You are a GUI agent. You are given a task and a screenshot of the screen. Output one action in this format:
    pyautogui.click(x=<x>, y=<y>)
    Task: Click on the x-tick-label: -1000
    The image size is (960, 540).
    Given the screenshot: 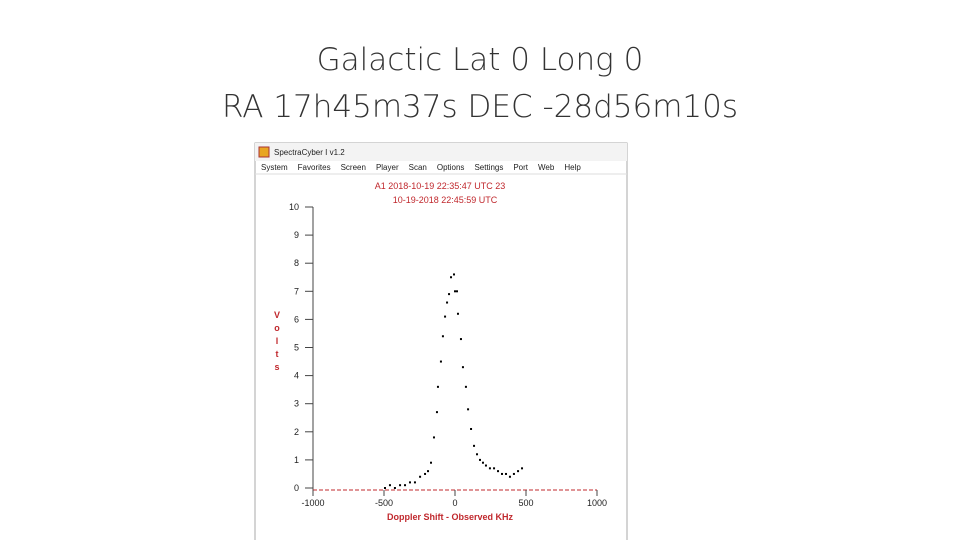 What is the action you would take?
    pyautogui.click(x=312, y=503)
    